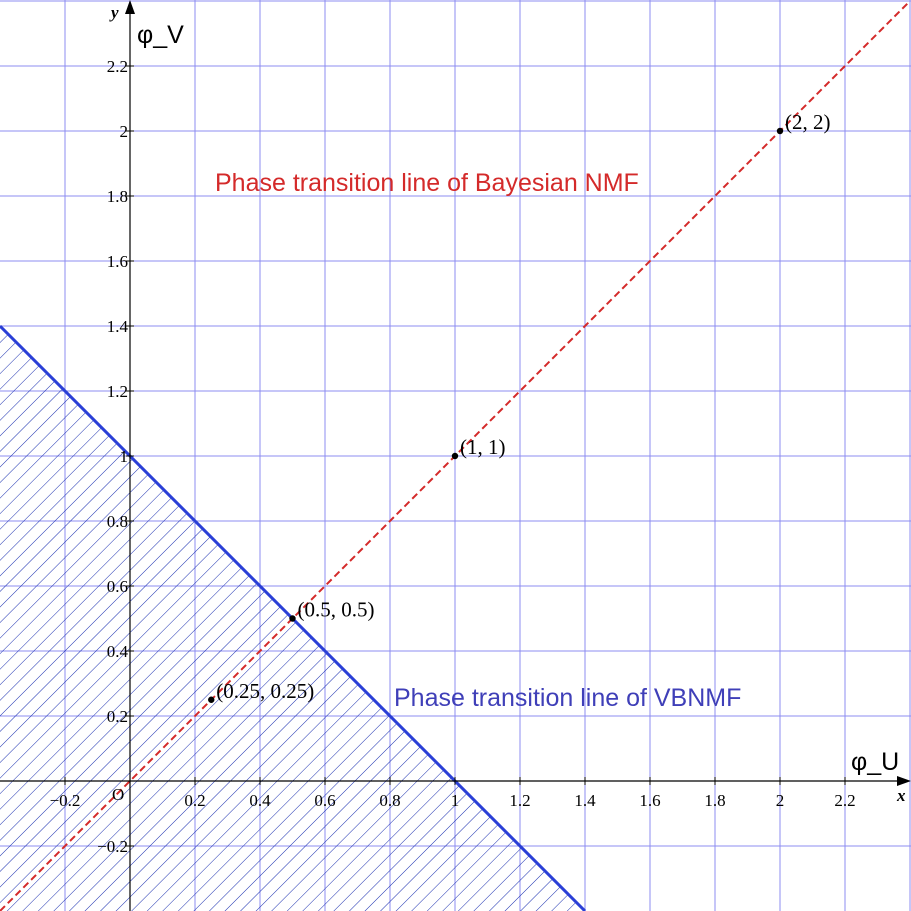  What do you see at coordinates (844, 800) in the screenshot?
I see `x-tick-label: 2.2` at bounding box center [844, 800].